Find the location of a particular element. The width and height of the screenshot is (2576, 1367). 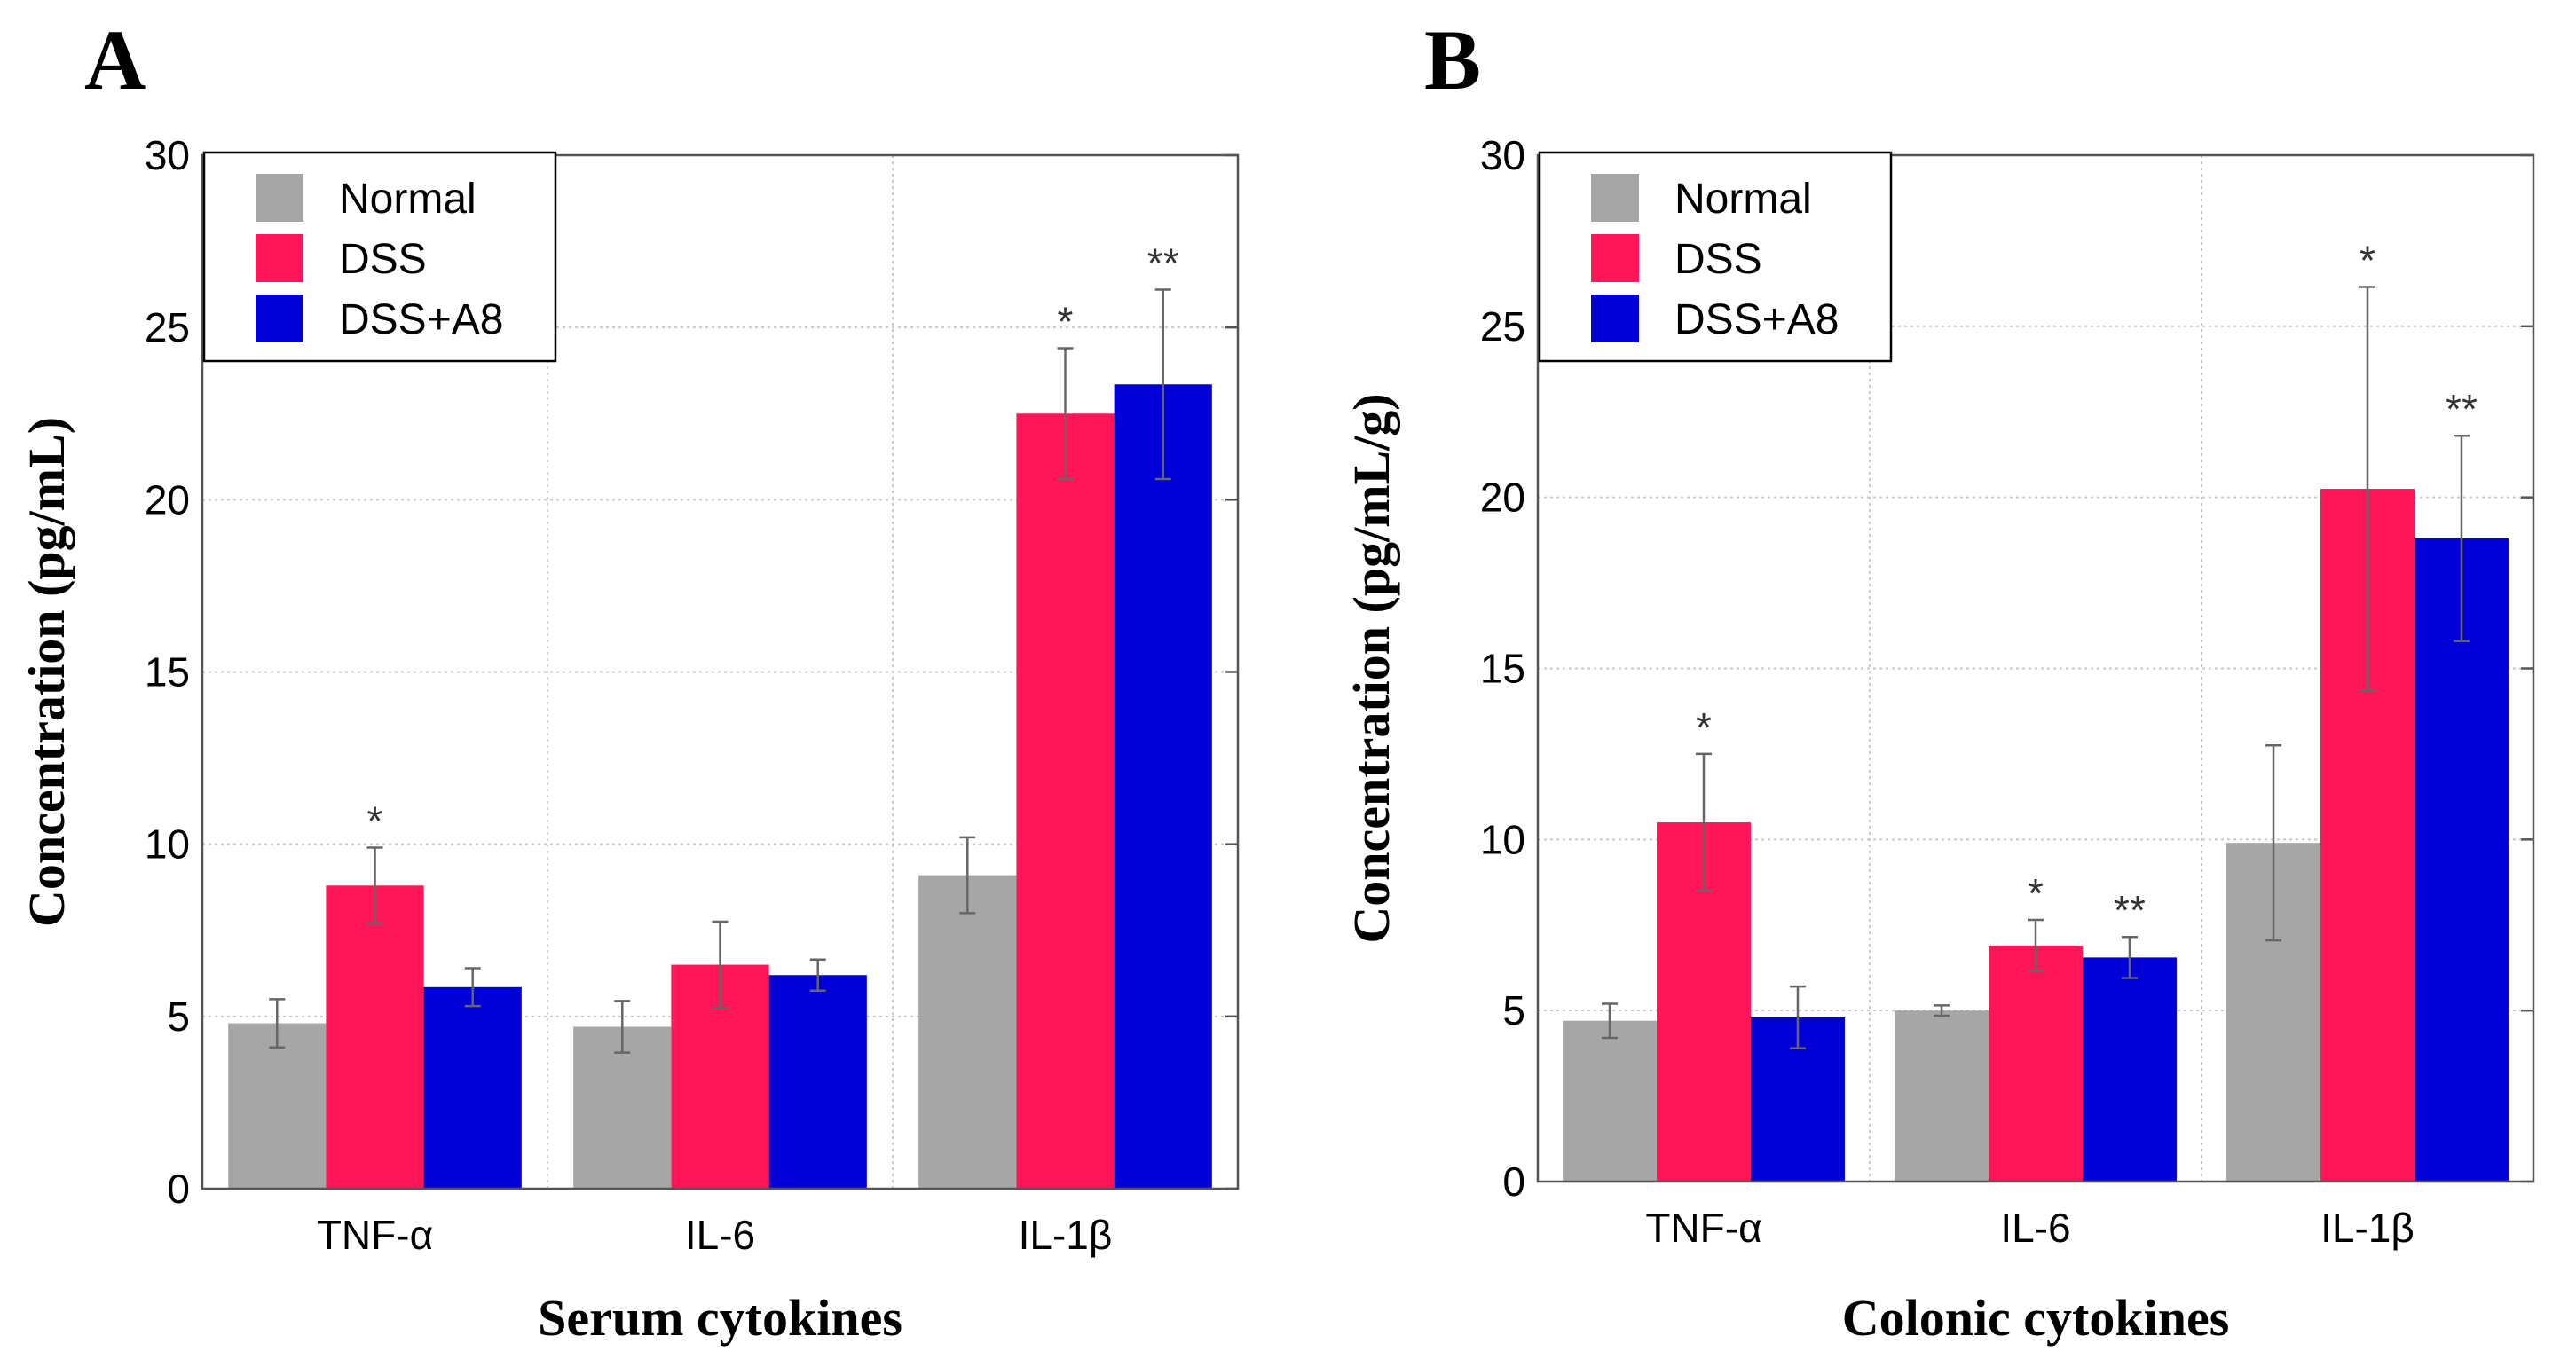

x-axis-title: Serum cytokines is located at coordinates (720, 1318).